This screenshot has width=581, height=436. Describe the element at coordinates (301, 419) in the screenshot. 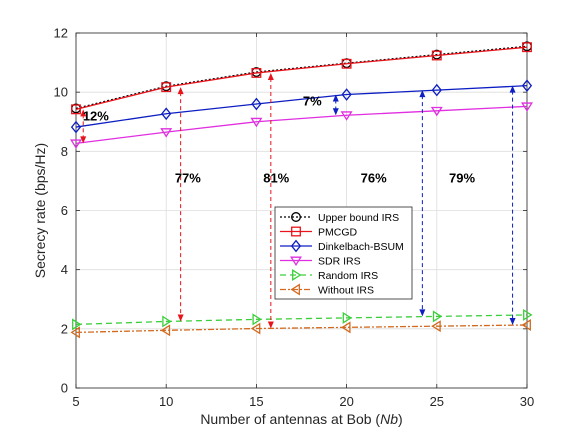

I see `x-axis-label: Number of antennas at Bob (Nb)` at that location.